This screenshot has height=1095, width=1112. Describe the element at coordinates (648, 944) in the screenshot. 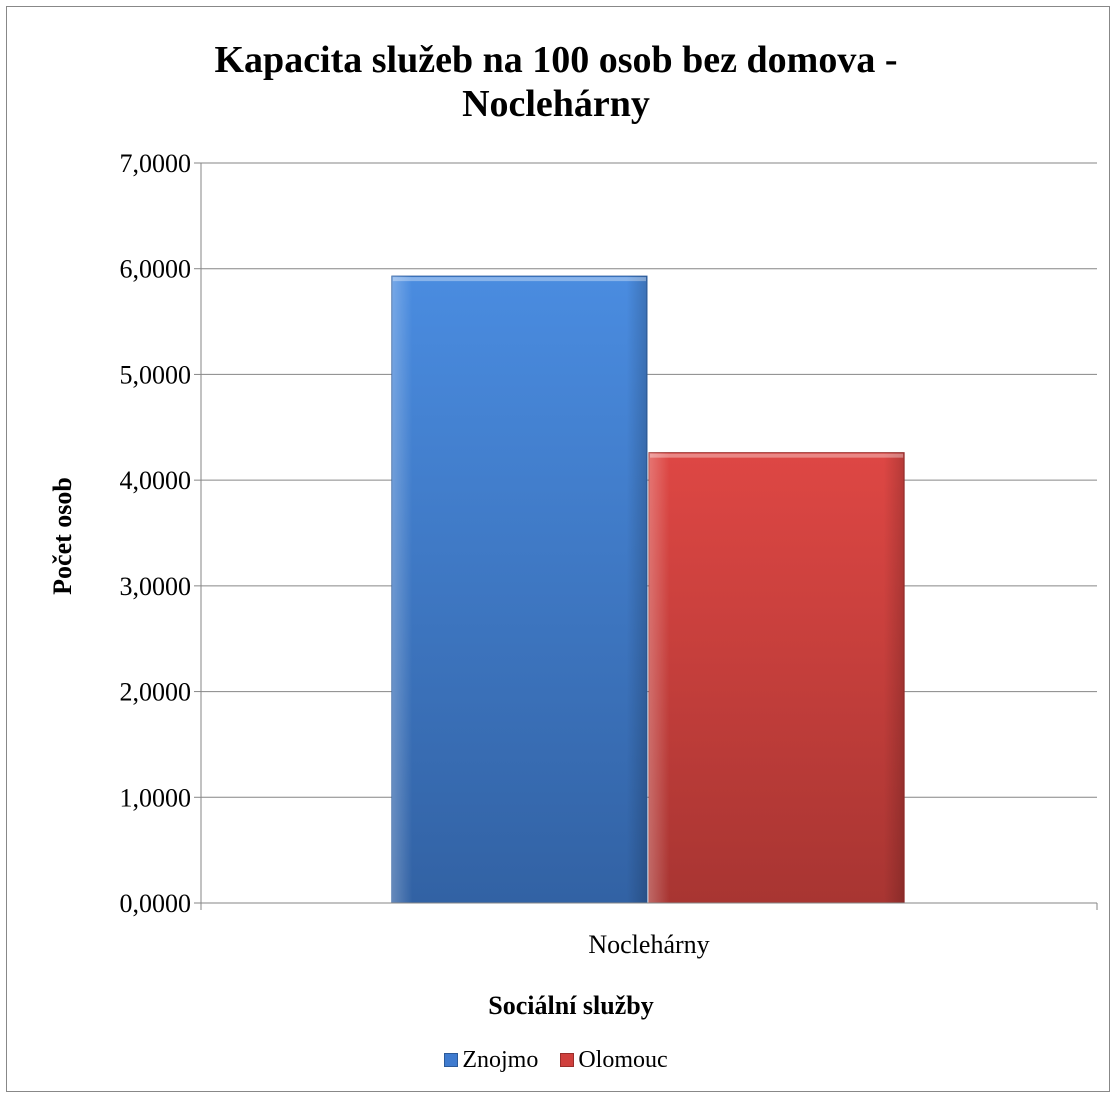

I see `x-tick-label: Noclehárny` at that location.